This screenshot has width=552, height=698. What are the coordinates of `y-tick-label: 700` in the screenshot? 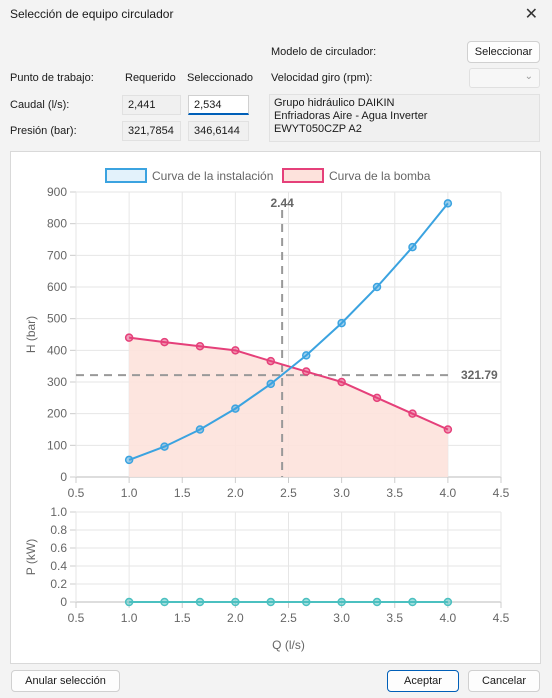 It's located at (57, 255).